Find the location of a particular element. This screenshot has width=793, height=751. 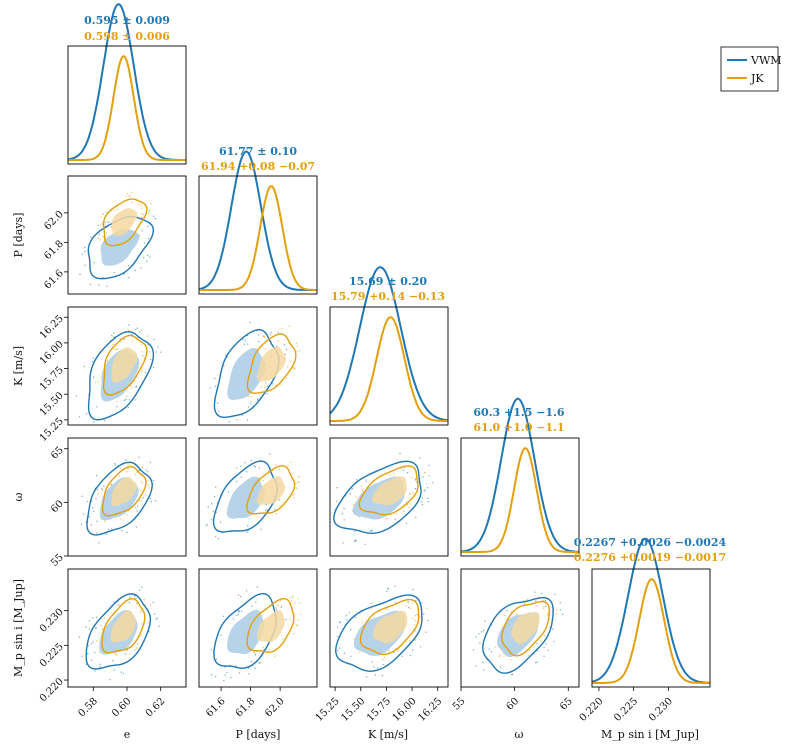

xlabel-omega: ω is located at coordinates (519, 734).